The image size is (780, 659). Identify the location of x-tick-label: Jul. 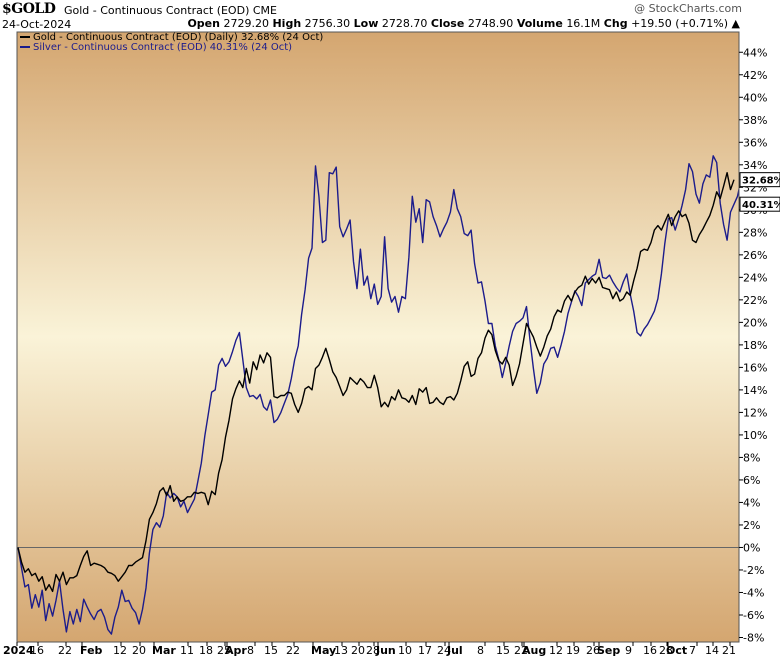
(454, 650).